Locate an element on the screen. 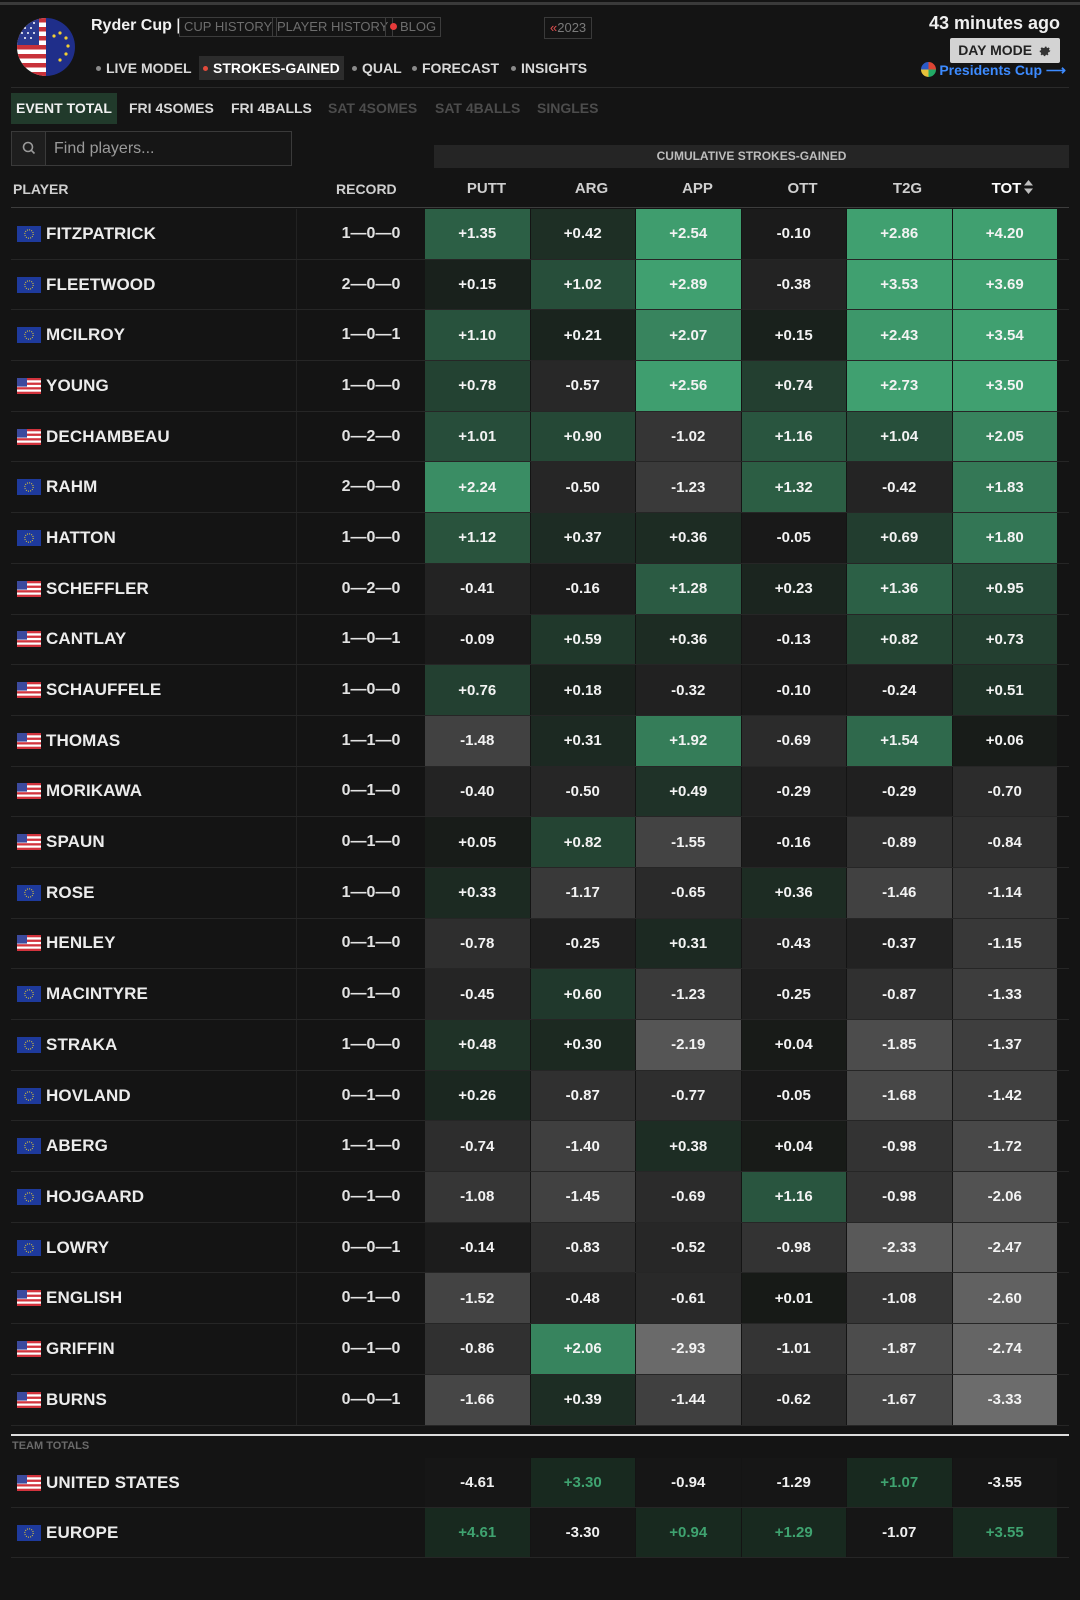 This screenshot has width=1080, height=1600. eu-flag-icon is located at coordinates (29, 994).